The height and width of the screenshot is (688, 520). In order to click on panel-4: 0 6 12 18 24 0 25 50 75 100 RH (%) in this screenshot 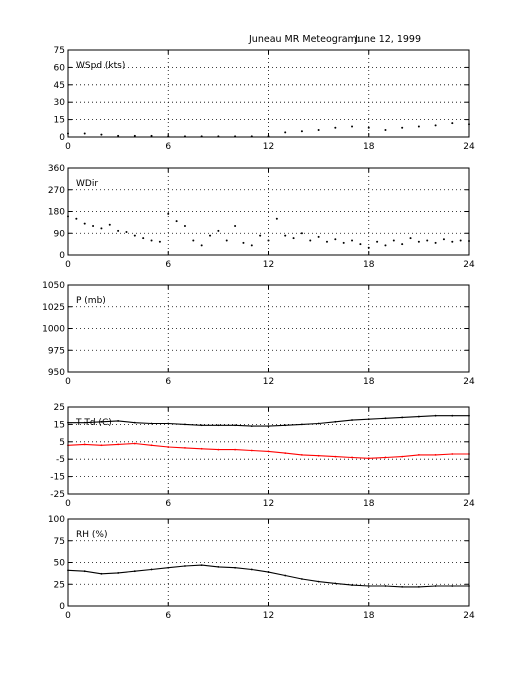, I will do `click(261, 568)`.